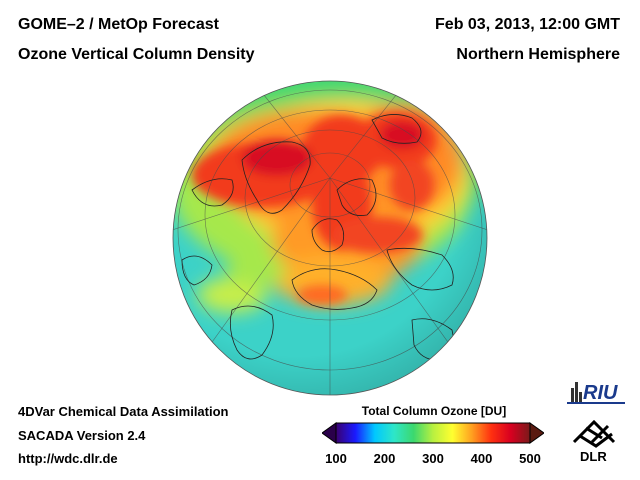 The width and height of the screenshot is (640, 480). Describe the element at coordinates (336, 458) in the screenshot. I see `colorbar-tick-label: 100` at that location.